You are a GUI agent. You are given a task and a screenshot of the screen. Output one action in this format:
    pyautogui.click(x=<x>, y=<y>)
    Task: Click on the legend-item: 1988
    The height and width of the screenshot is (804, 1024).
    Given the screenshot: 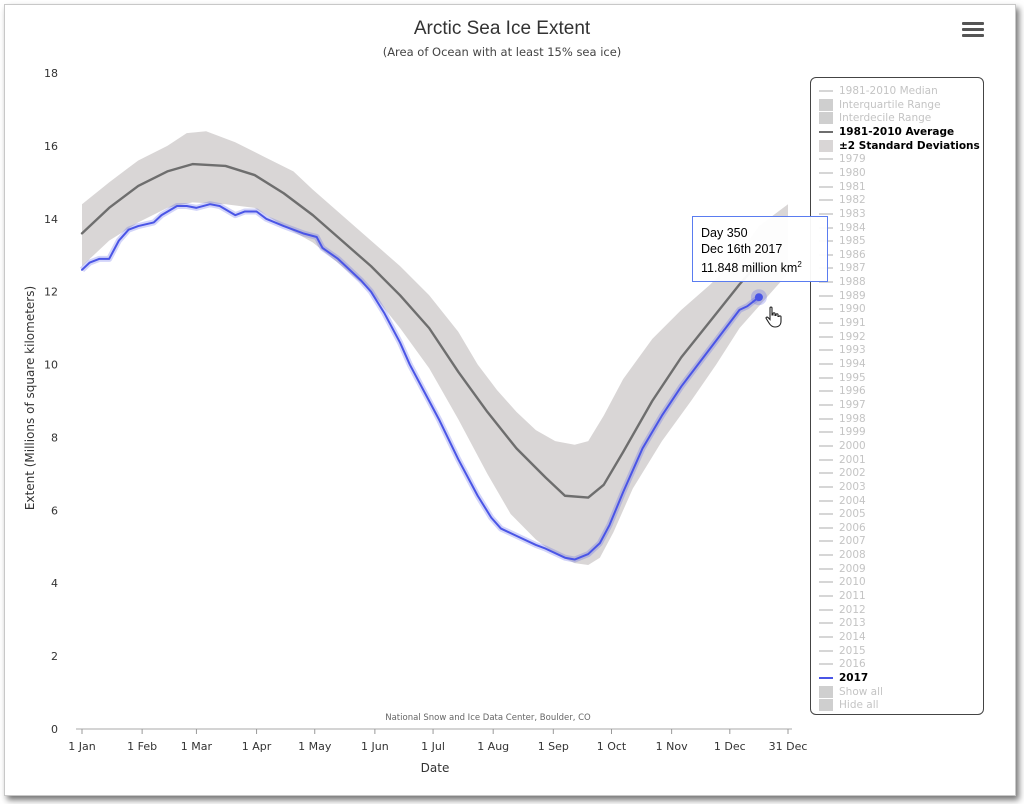 What is the action you would take?
    pyautogui.click(x=842, y=282)
    